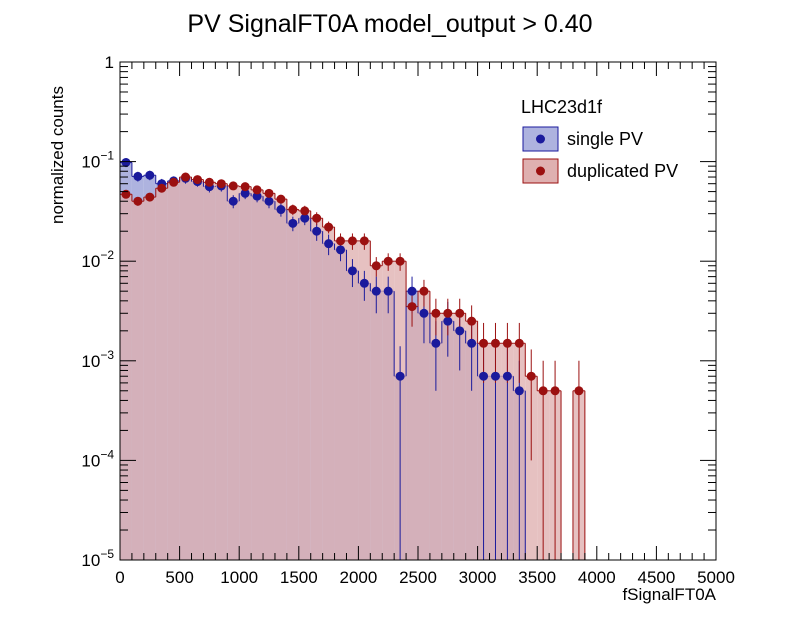 The width and height of the screenshot is (796, 627). What do you see at coordinates (97, 359) in the screenshot?
I see `y-tick-label: 10⁻³` at bounding box center [97, 359].